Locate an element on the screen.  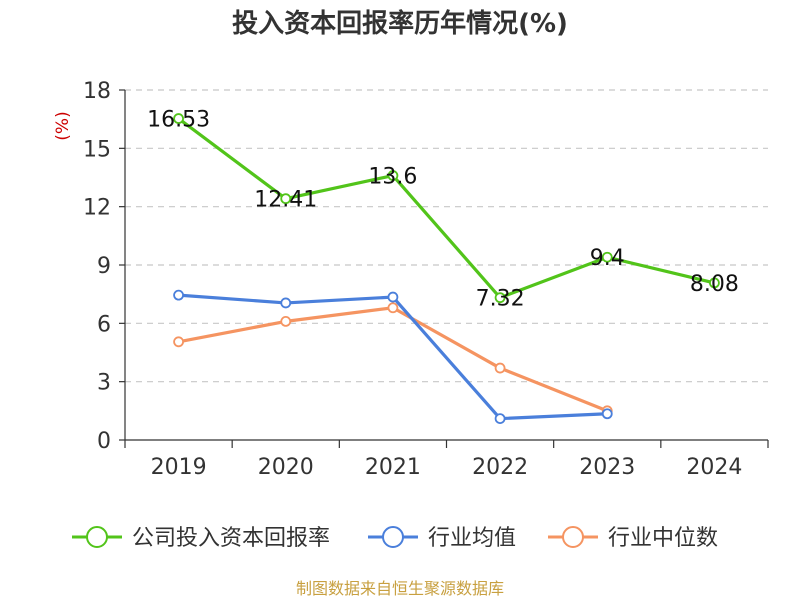
legend: 公司投入资本回报率 行业均值 行业中位数 is located at coordinates (395, 538).